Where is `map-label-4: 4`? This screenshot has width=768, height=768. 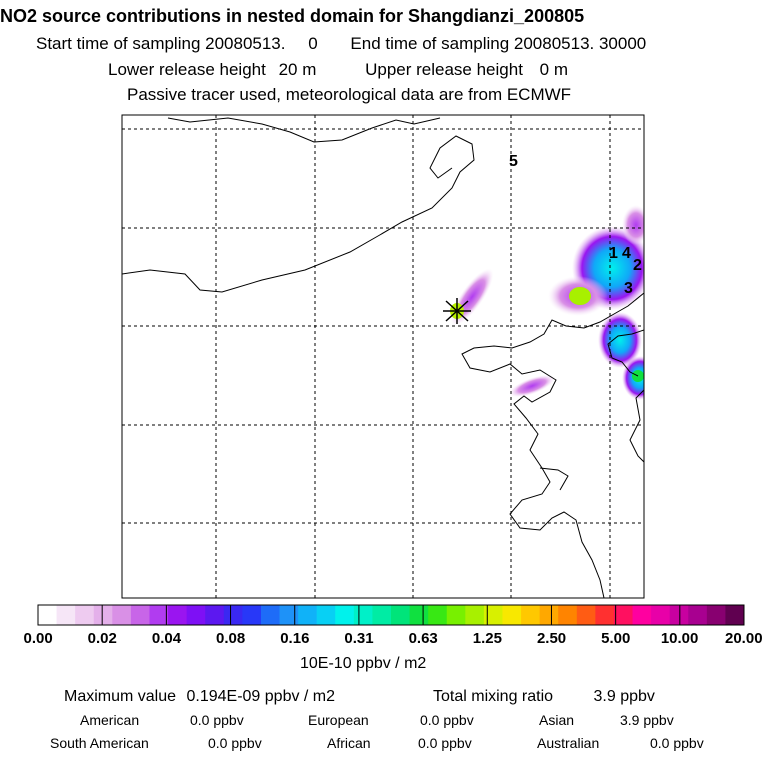 map-label-4: 4 is located at coordinates (626, 253).